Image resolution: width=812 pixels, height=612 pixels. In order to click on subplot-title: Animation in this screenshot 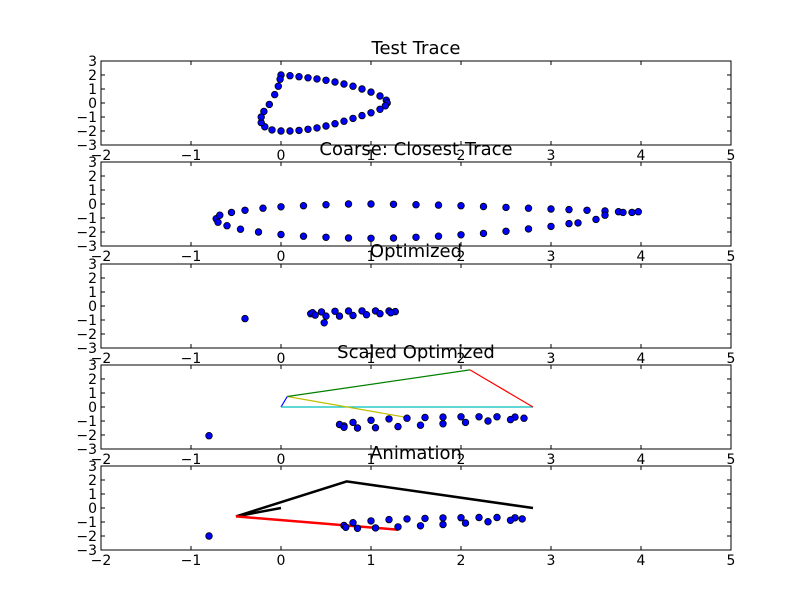, I will do `click(416, 453)`.